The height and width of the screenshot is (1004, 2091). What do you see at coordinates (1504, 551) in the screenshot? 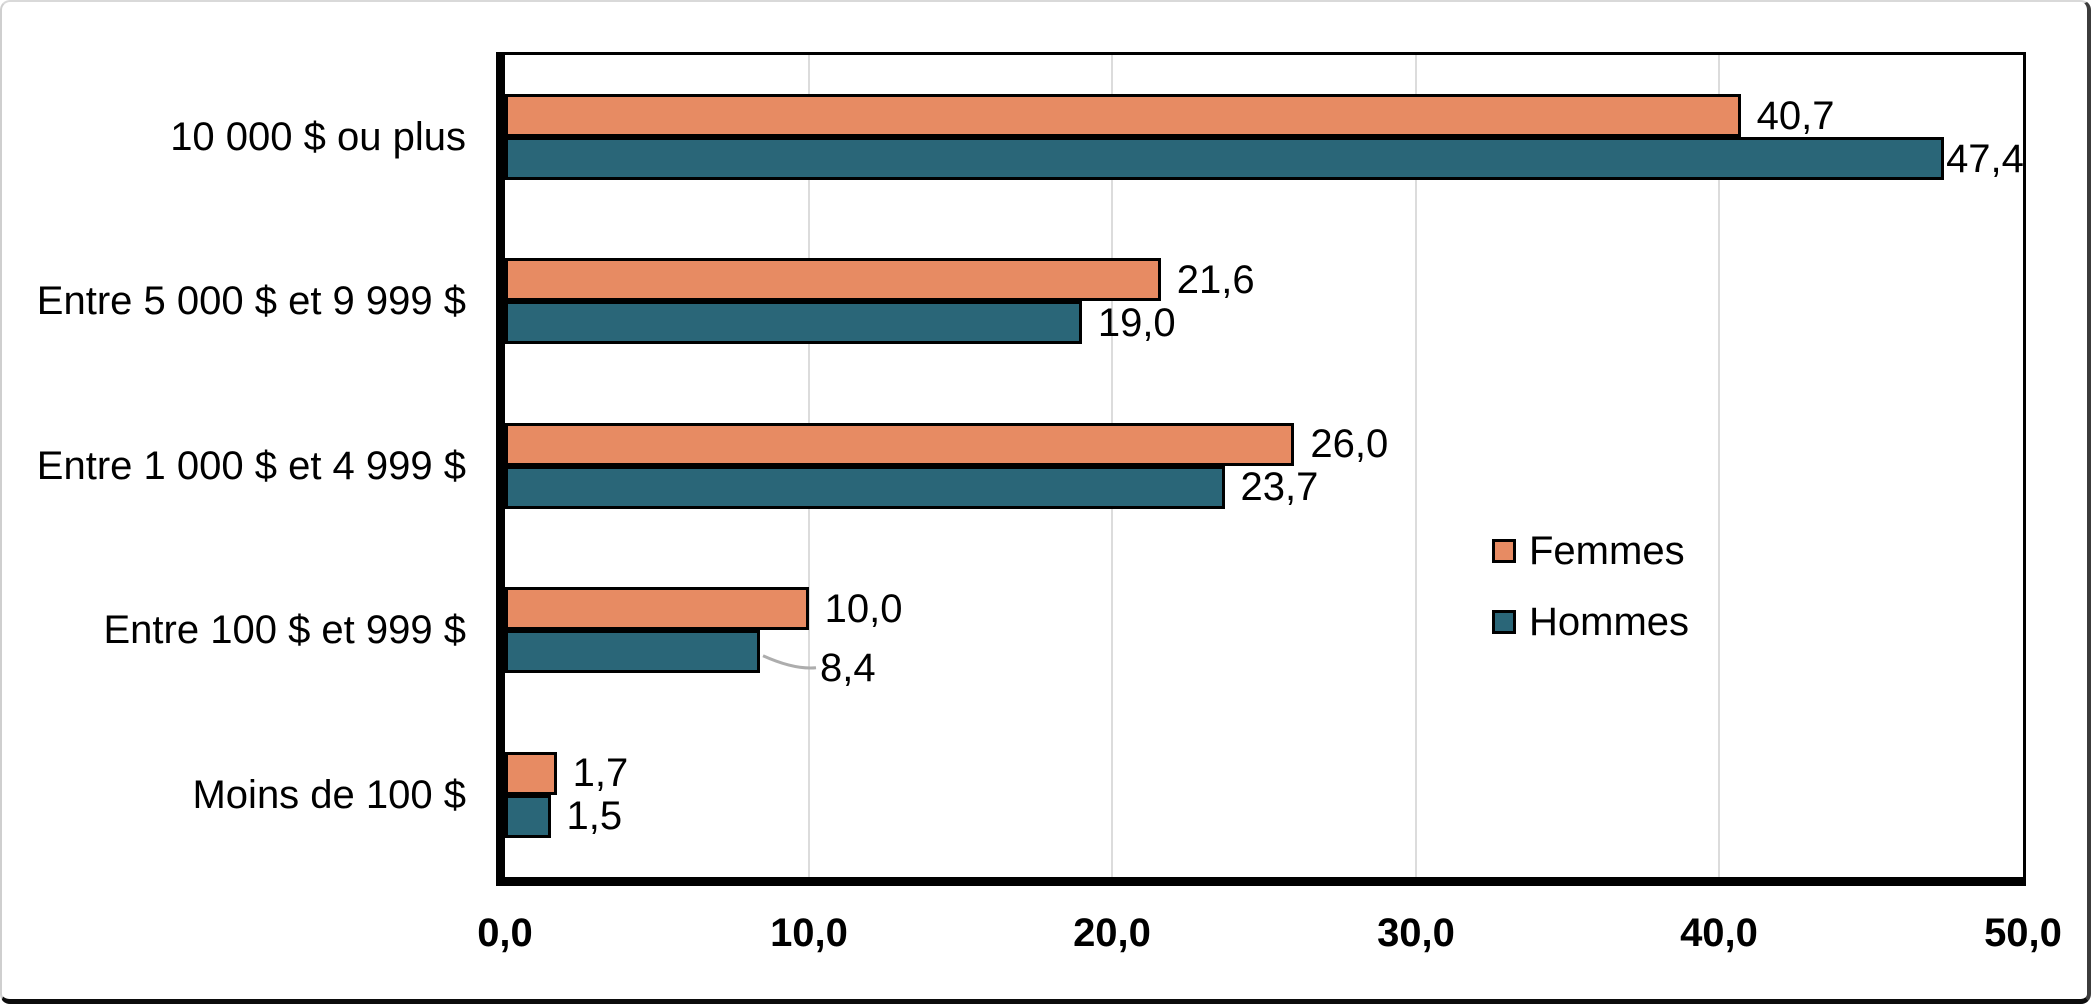
I see `legend-swatch-femmes` at bounding box center [1504, 551].